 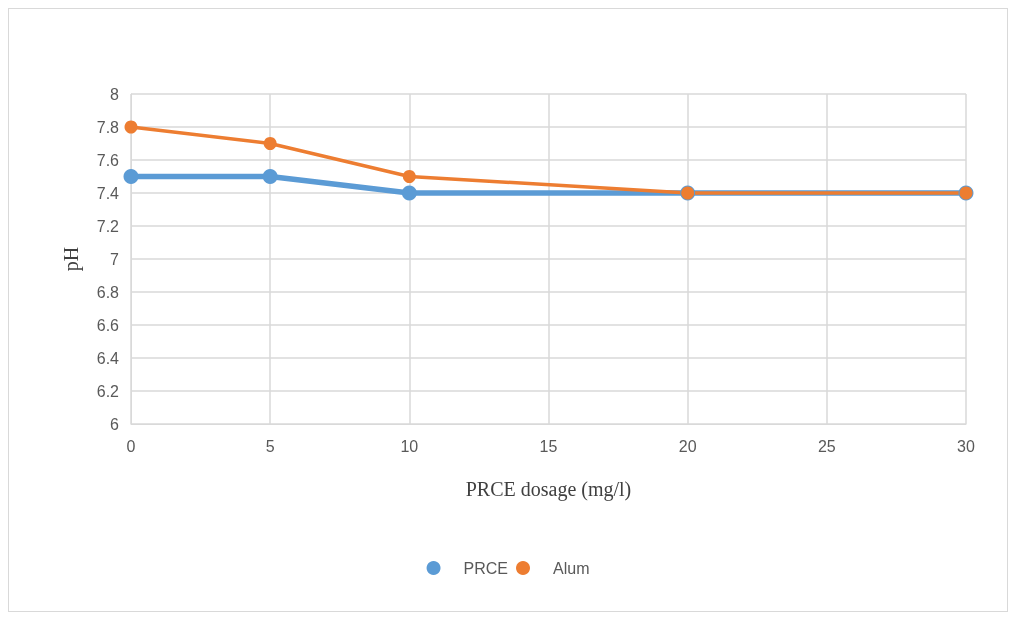 I want to click on x-tick-label: 10, so click(x=409, y=446).